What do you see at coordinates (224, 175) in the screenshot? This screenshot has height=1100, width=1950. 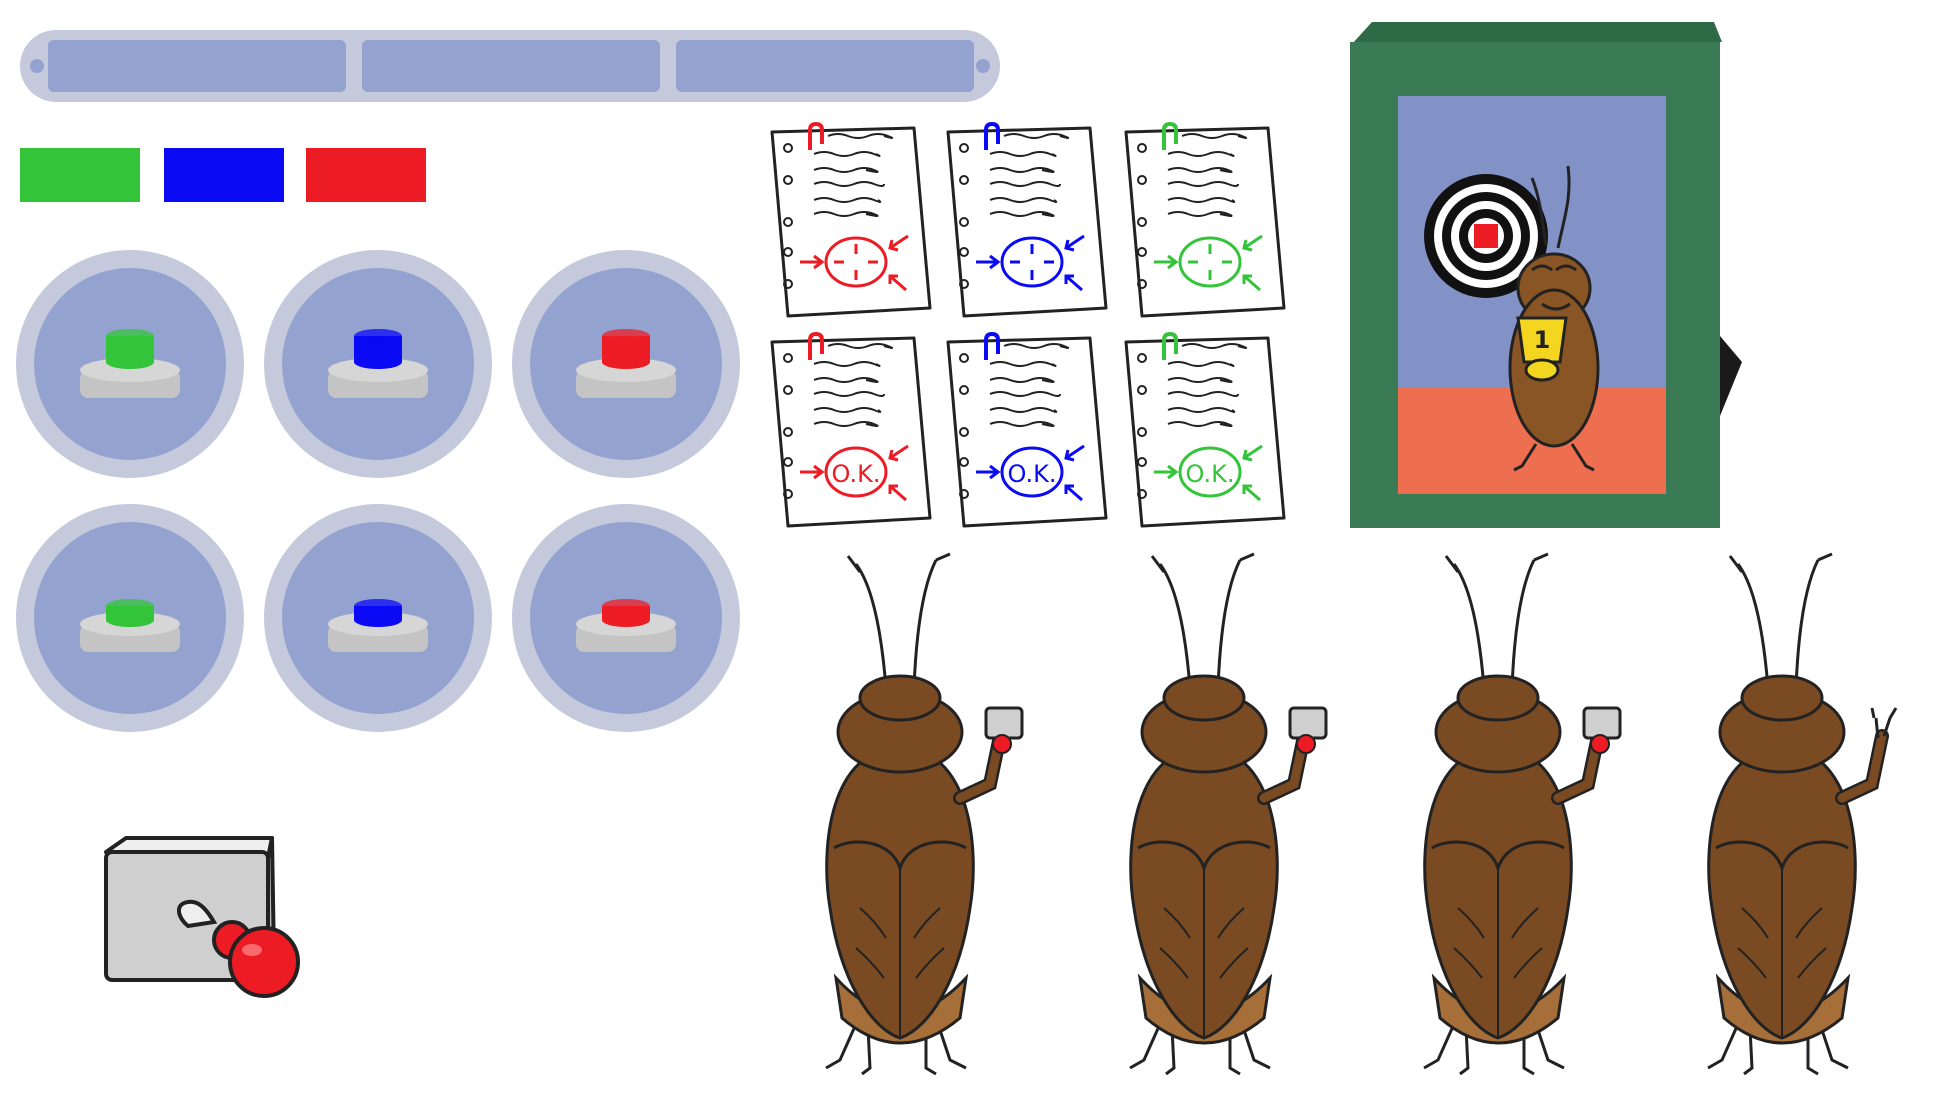 I see `swatch-blue` at bounding box center [224, 175].